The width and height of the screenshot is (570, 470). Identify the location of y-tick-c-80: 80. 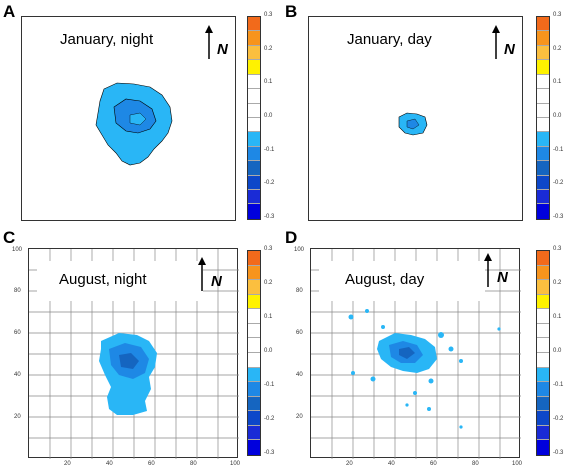
(17, 291).